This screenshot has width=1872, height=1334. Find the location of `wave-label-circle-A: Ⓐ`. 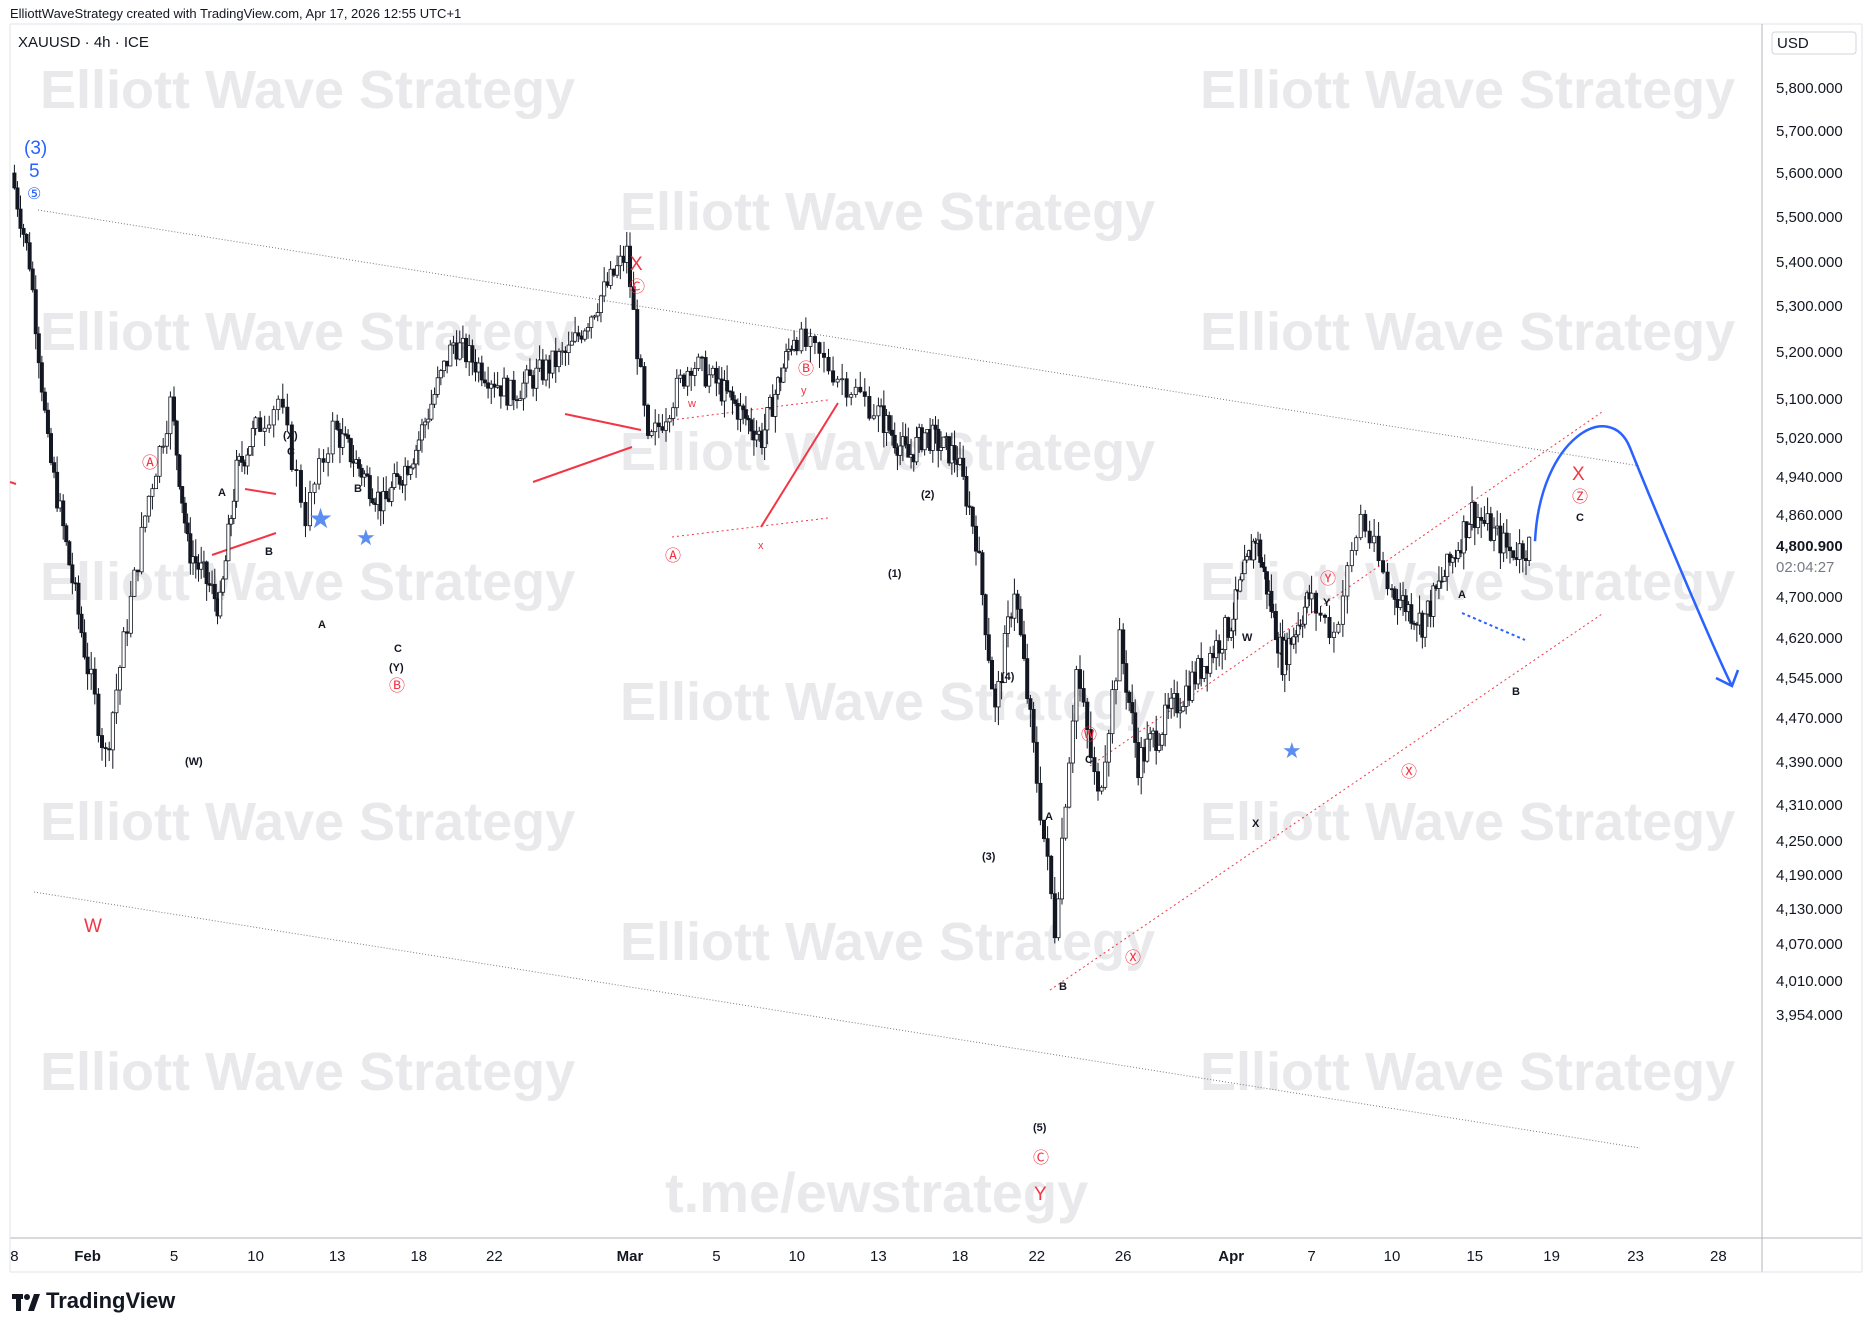

wave-label-circle-A: Ⓐ is located at coordinates (673, 556).